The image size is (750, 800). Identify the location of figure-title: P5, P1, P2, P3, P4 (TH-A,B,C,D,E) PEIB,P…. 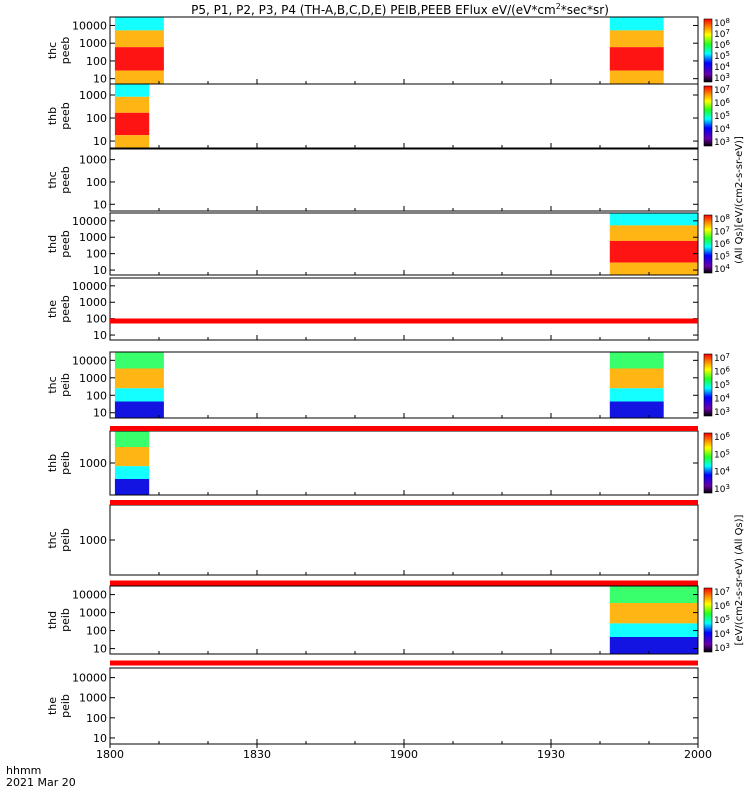
(400, 9).